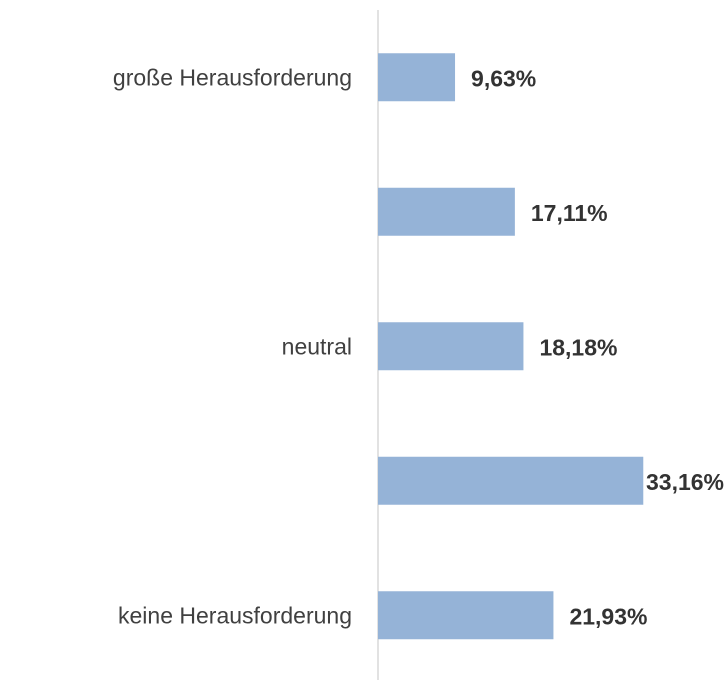 The image size is (728, 680). What do you see at coordinates (235, 615) in the screenshot?
I see `category-label: keine Herausforderung` at bounding box center [235, 615].